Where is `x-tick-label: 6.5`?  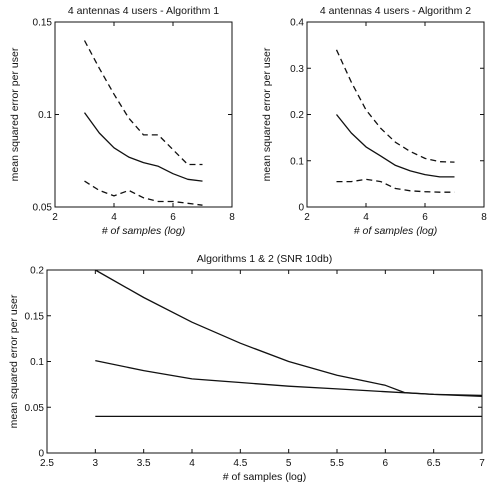
x-tick-label: 6.5 is located at coordinates (434, 463).